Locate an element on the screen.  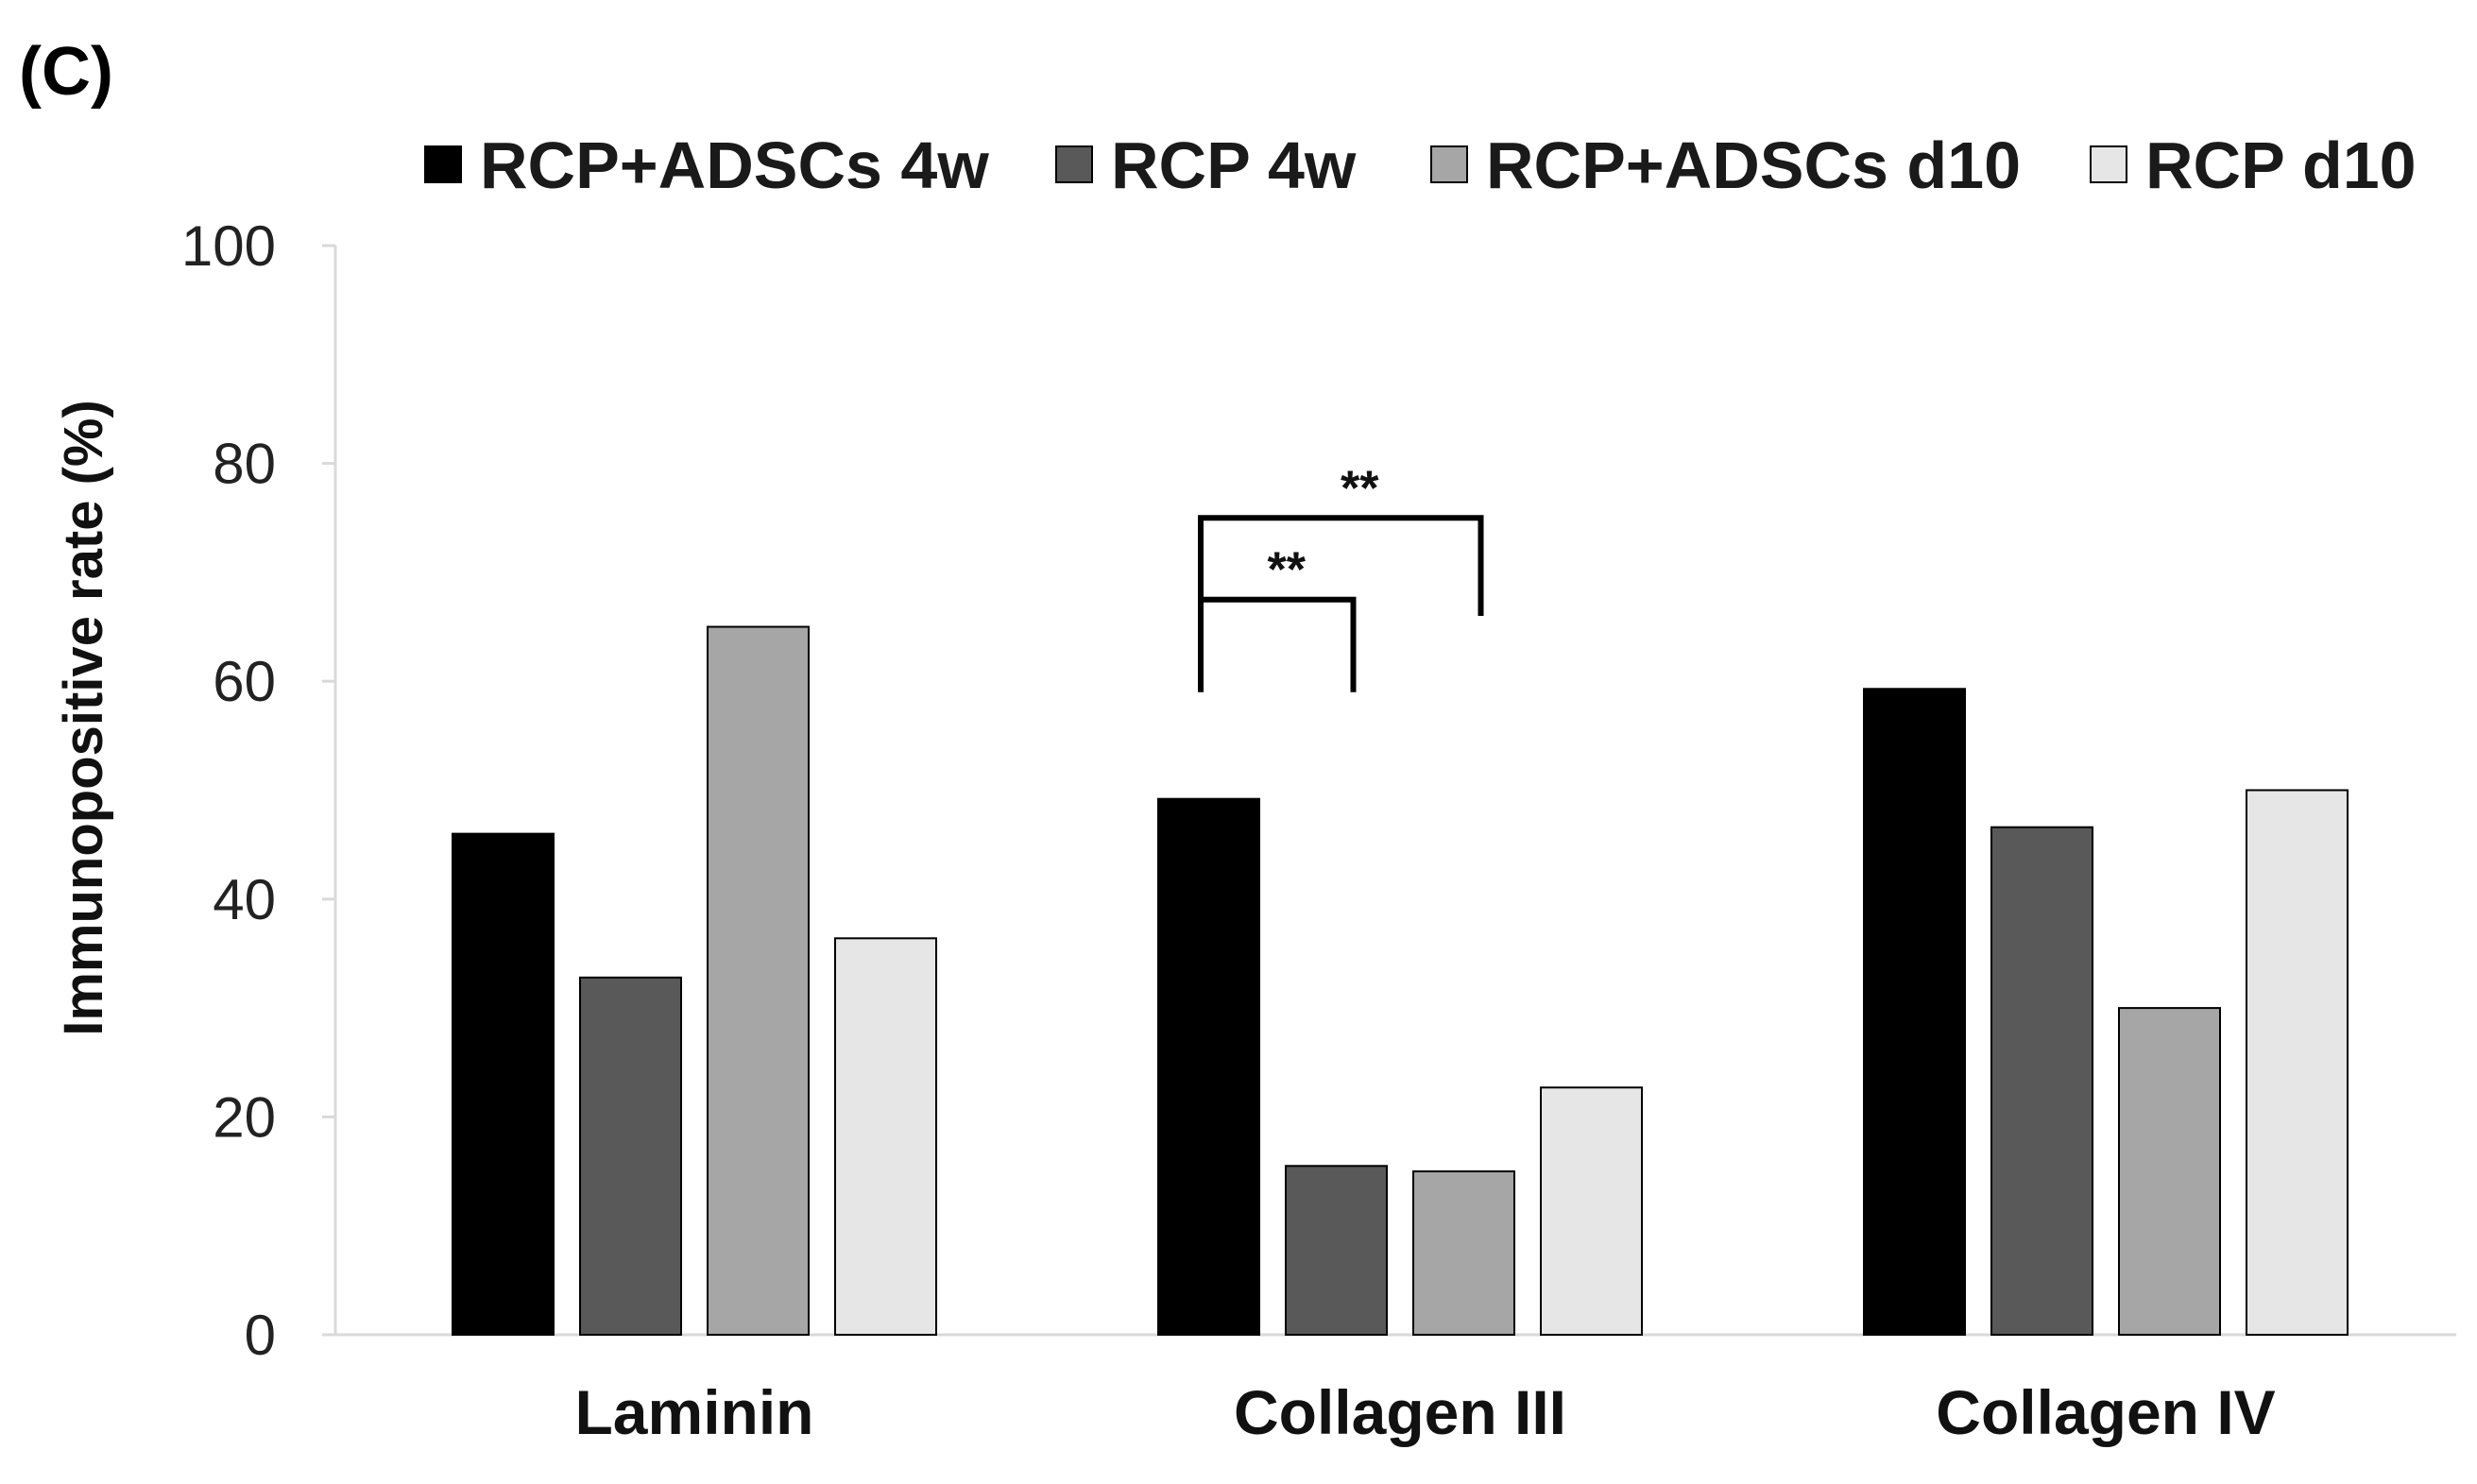
category-label: Collagen III is located at coordinates (1400, 1412).